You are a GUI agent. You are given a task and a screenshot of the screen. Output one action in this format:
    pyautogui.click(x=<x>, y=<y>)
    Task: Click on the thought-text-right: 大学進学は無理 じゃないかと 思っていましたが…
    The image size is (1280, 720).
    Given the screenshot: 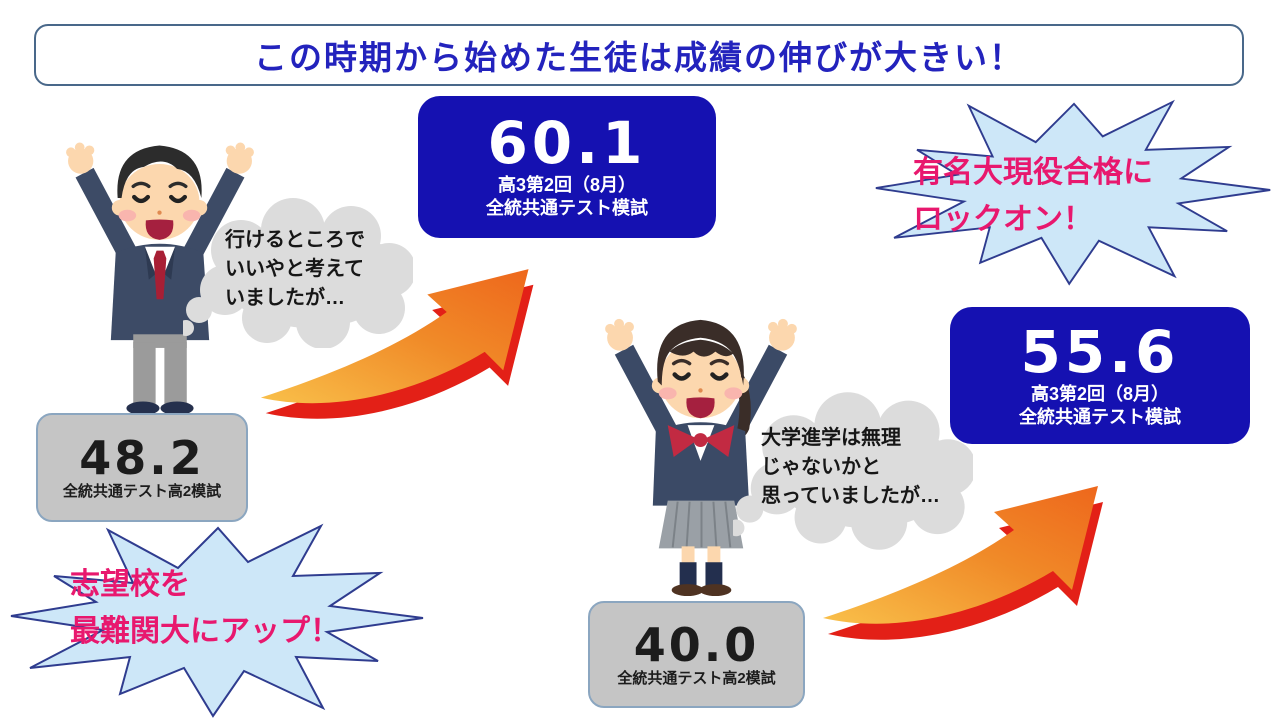 What is the action you would take?
    pyautogui.click(x=850, y=467)
    